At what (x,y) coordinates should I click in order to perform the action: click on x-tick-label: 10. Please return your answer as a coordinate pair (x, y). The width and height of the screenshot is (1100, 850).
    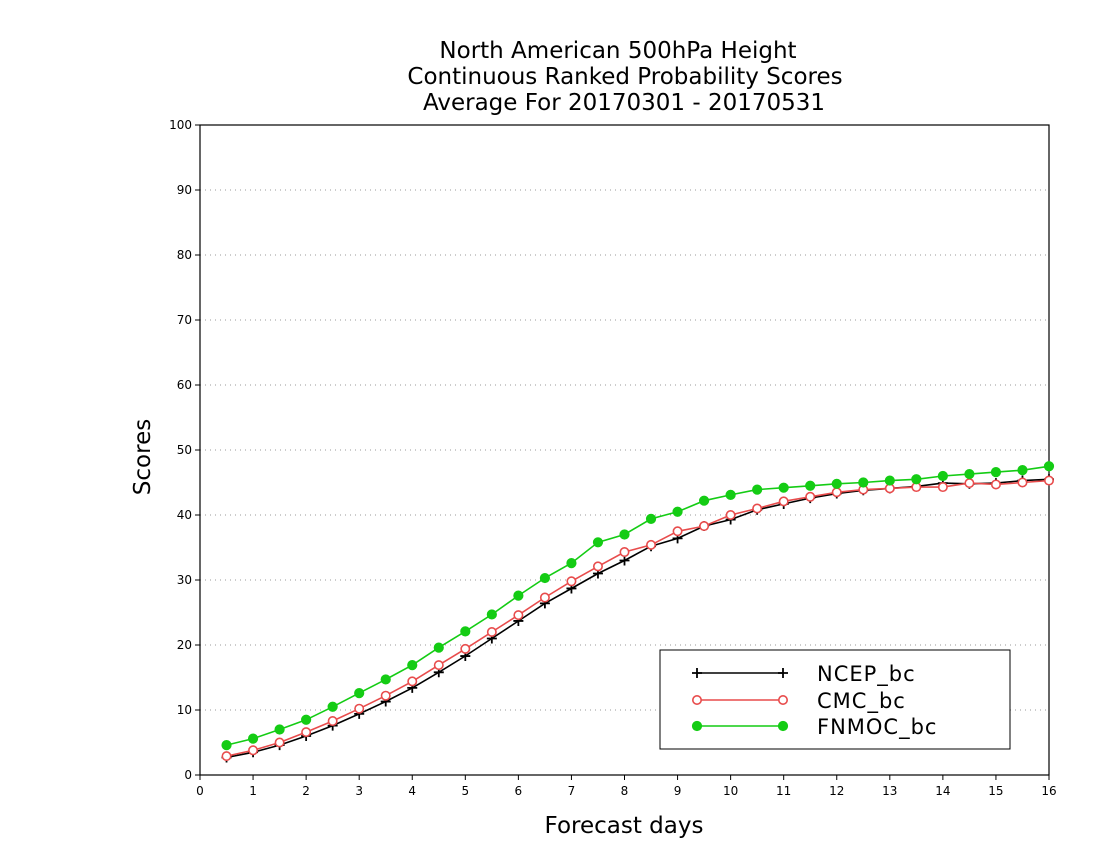
    Looking at the image, I should click on (730, 791).